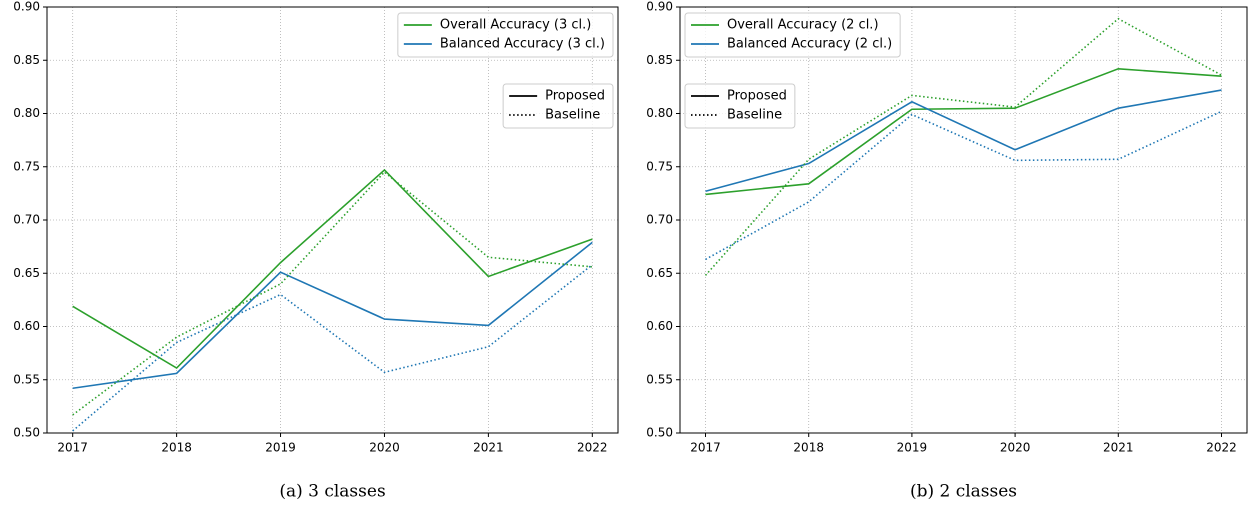  Describe the element at coordinates (516, 25) in the screenshot. I see `legend-label: Overall Accuracy (3 cl.)` at that location.